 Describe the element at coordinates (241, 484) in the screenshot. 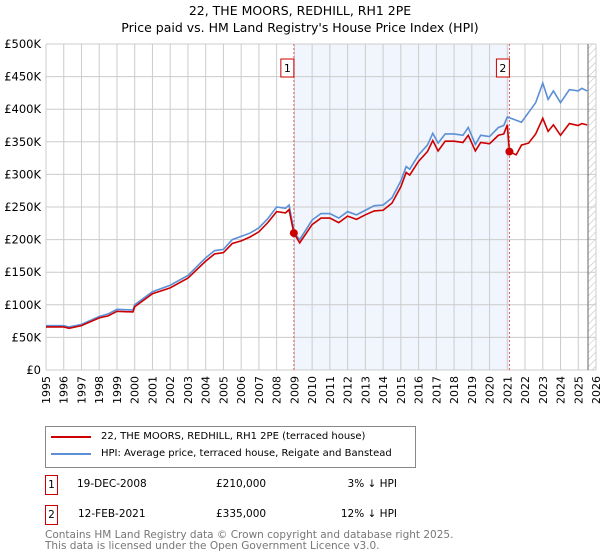

I see `sale-price: £210,000` at that location.